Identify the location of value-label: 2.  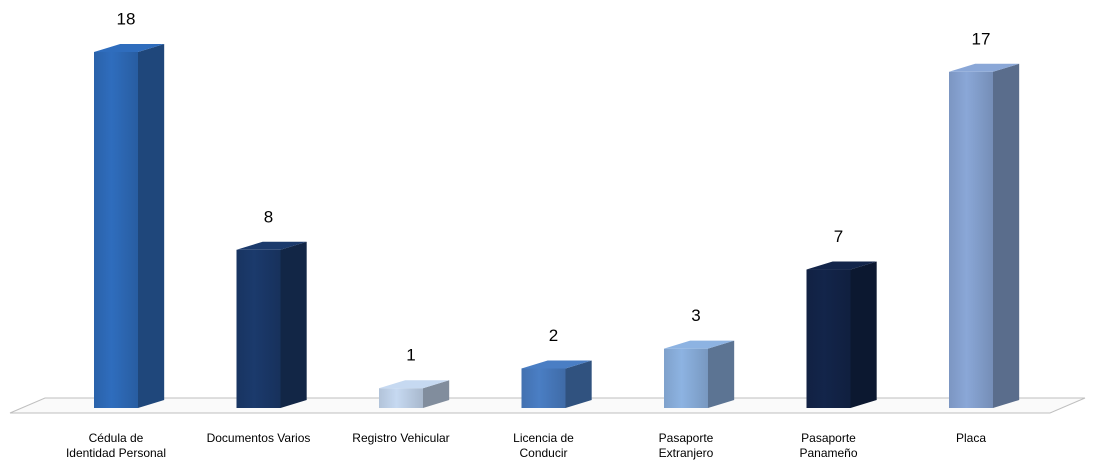
(553, 335).